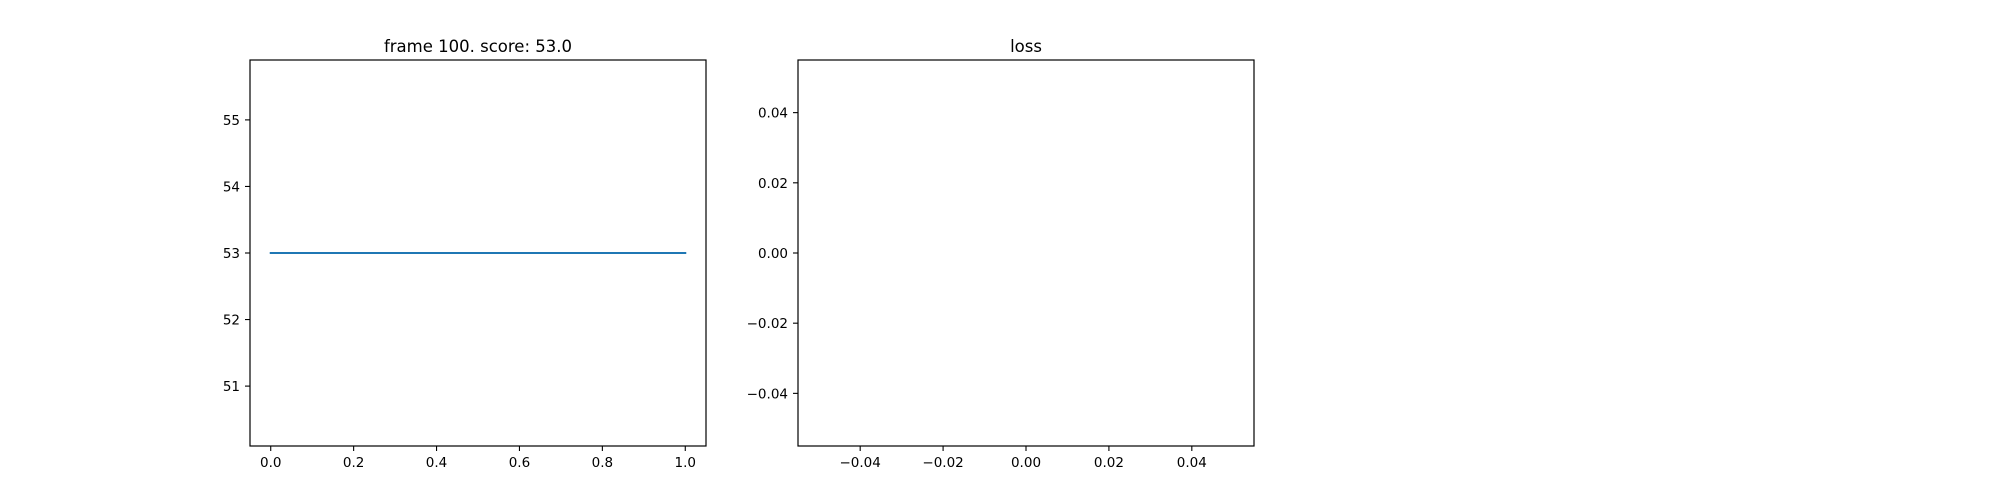 This screenshot has height=500, width=2000. I want to click on loss-y-tick-label: 0.04, so click(773, 114).